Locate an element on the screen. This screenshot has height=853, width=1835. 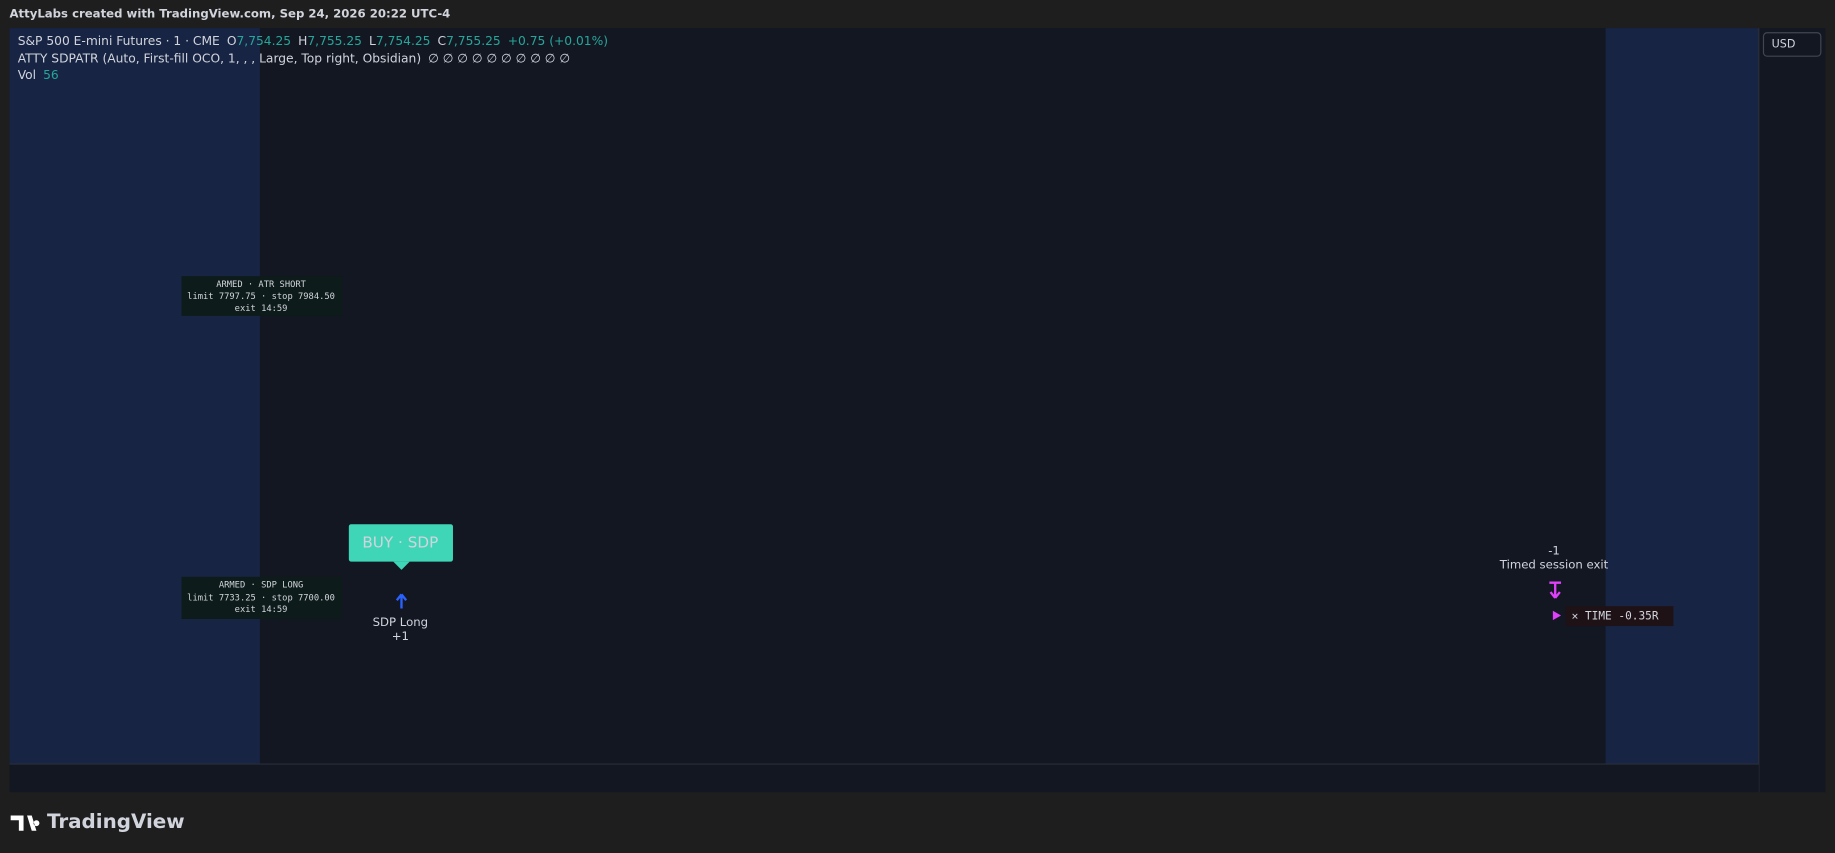
exit-qty: -1 is located at coordinates (1554, 551).